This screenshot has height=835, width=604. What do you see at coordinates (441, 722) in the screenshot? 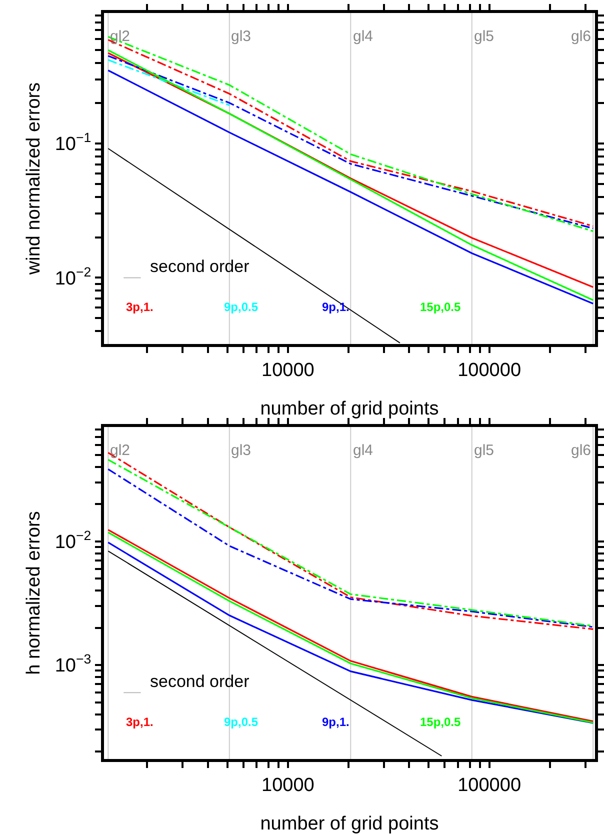
I see `series-label: 15p,0.5` at bounding box center [441, 722].